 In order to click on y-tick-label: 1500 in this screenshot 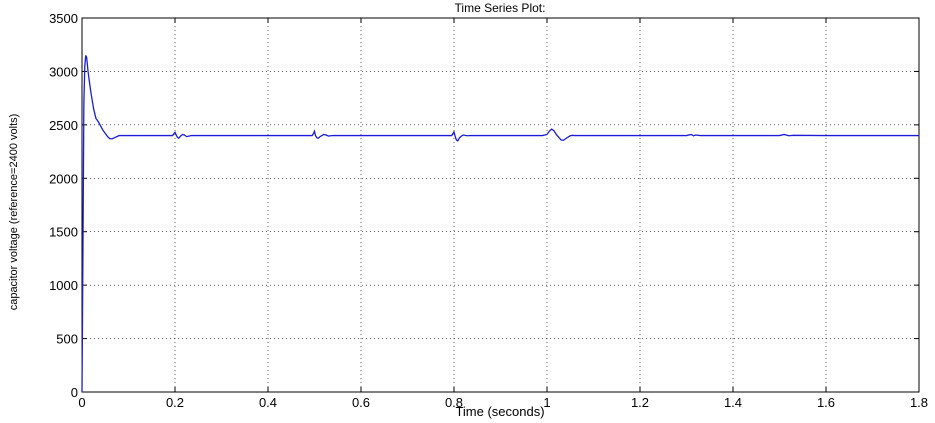, I will do `click(63, 232)`.